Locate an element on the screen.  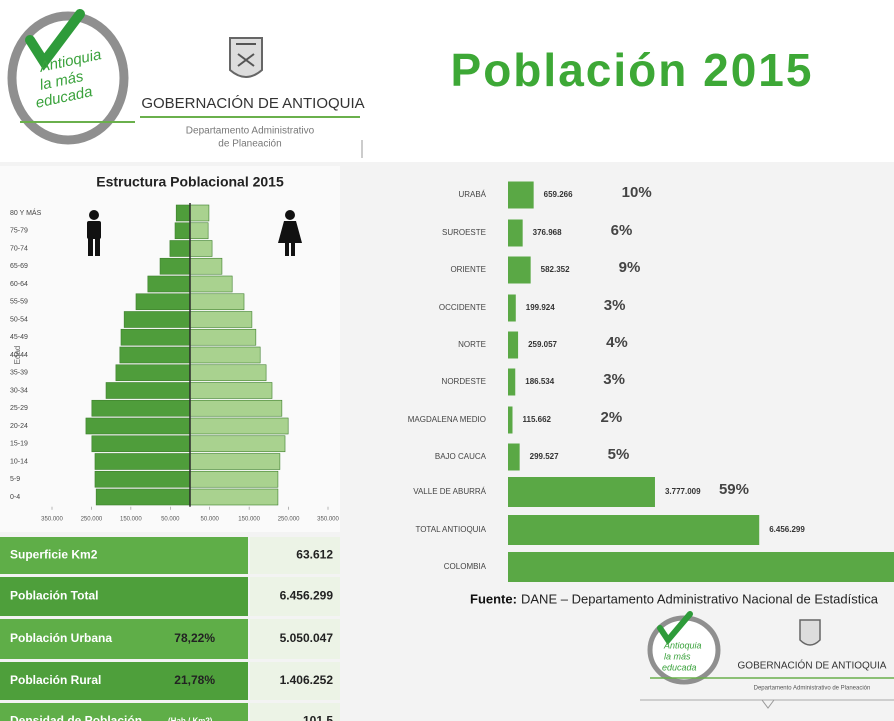
value-label: 3.777.009 is located at coordinates (683, 491).